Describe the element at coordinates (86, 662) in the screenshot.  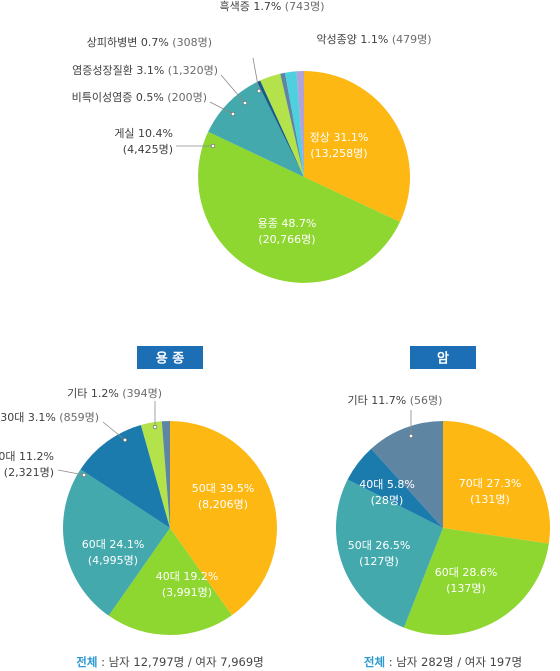
I see `polyp-footer-key: 전체` at that location.